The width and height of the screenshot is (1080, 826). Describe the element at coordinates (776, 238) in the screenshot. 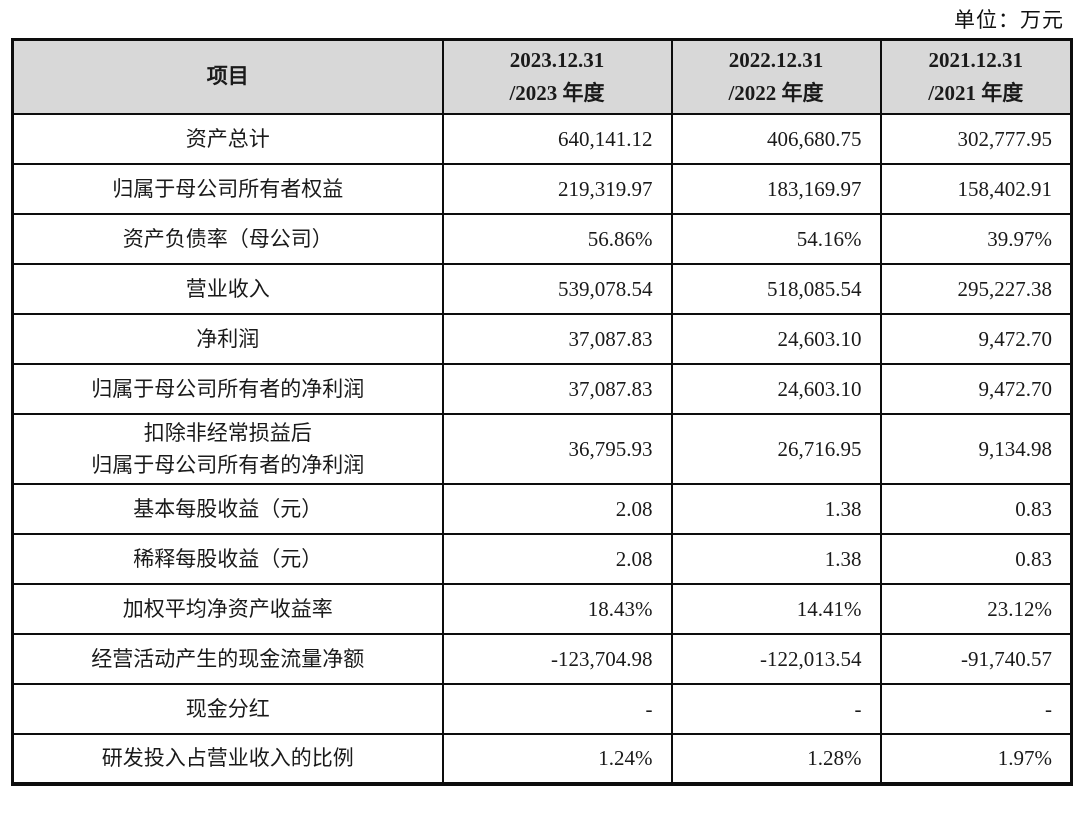

I see `cell-value: 54.16%` at that location.